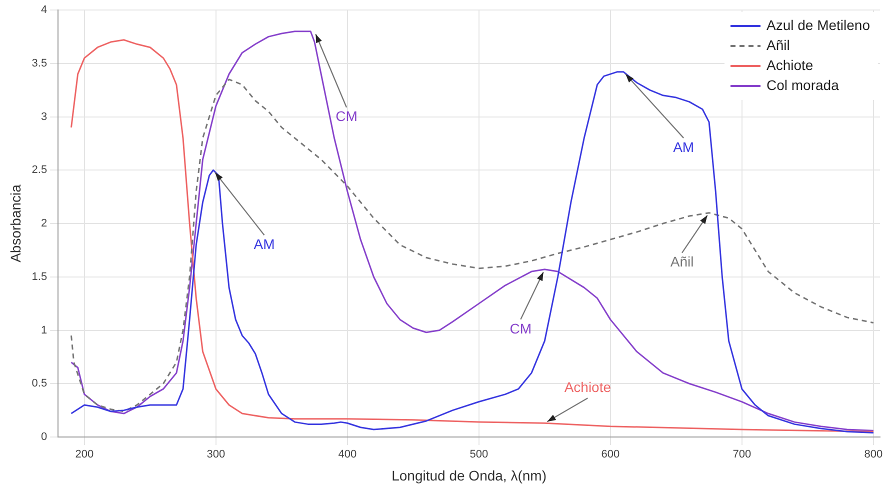 This screenshot has width=888, height=491. Describe the element at coordinates (682, 262) in the screenshot. I see `annotation: Añil` at that location.